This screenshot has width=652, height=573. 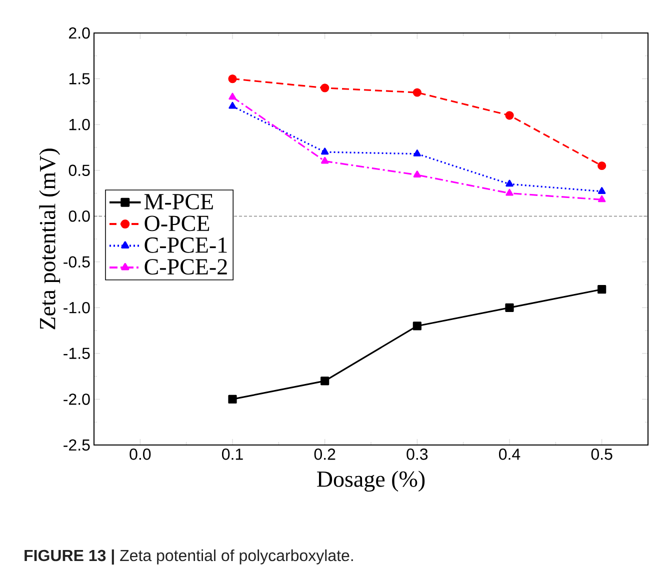 What do you see at coordinates (185, 245) in the screenshot?
I see `legend-label: C-PCE-1` at bounding box center [185, 245].